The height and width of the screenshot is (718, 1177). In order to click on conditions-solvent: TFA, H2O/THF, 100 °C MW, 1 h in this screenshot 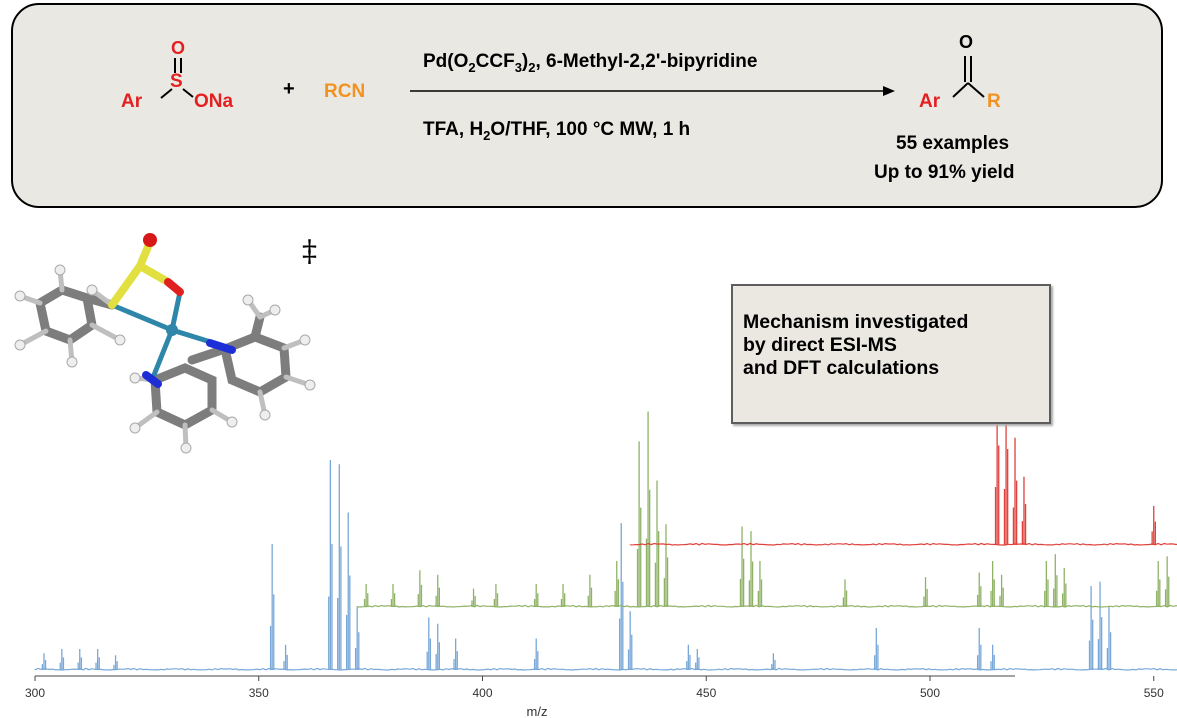, I will do `click(557, 131)`.